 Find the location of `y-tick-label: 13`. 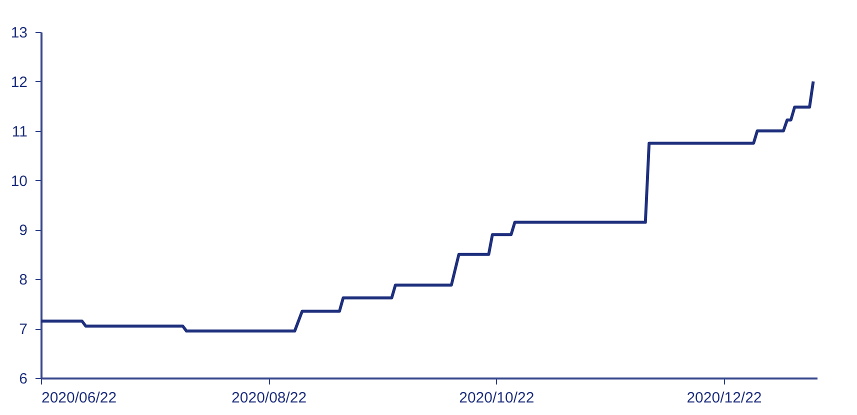

y-tick-label: 13 is located at coordinates (19, 33).